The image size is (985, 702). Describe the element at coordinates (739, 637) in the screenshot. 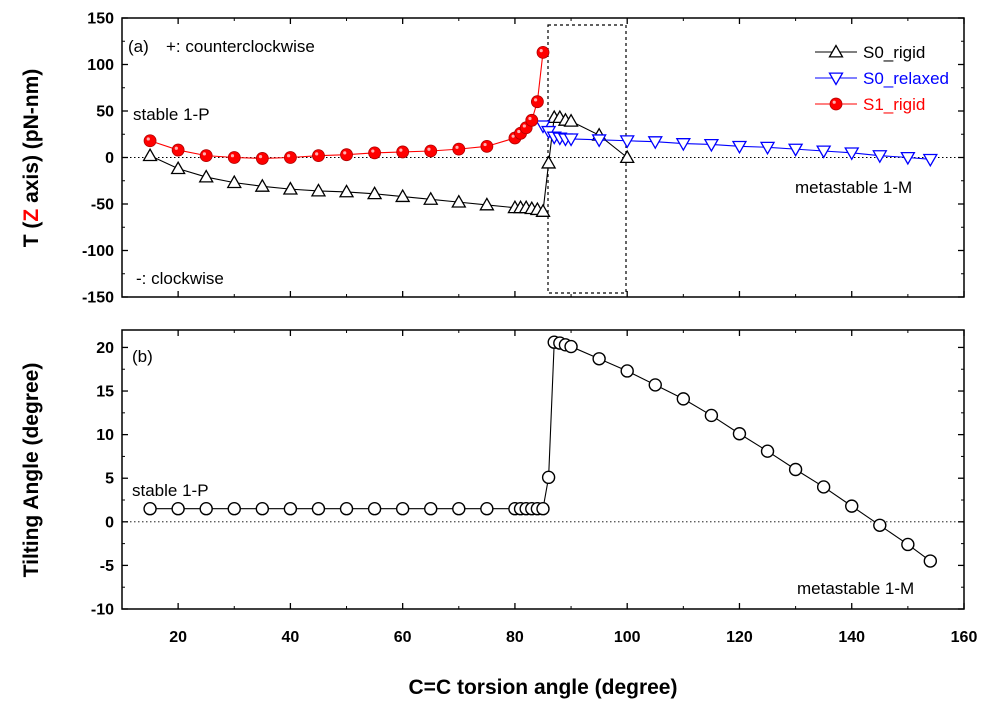

I see `x-tick-label: 120` at that location.